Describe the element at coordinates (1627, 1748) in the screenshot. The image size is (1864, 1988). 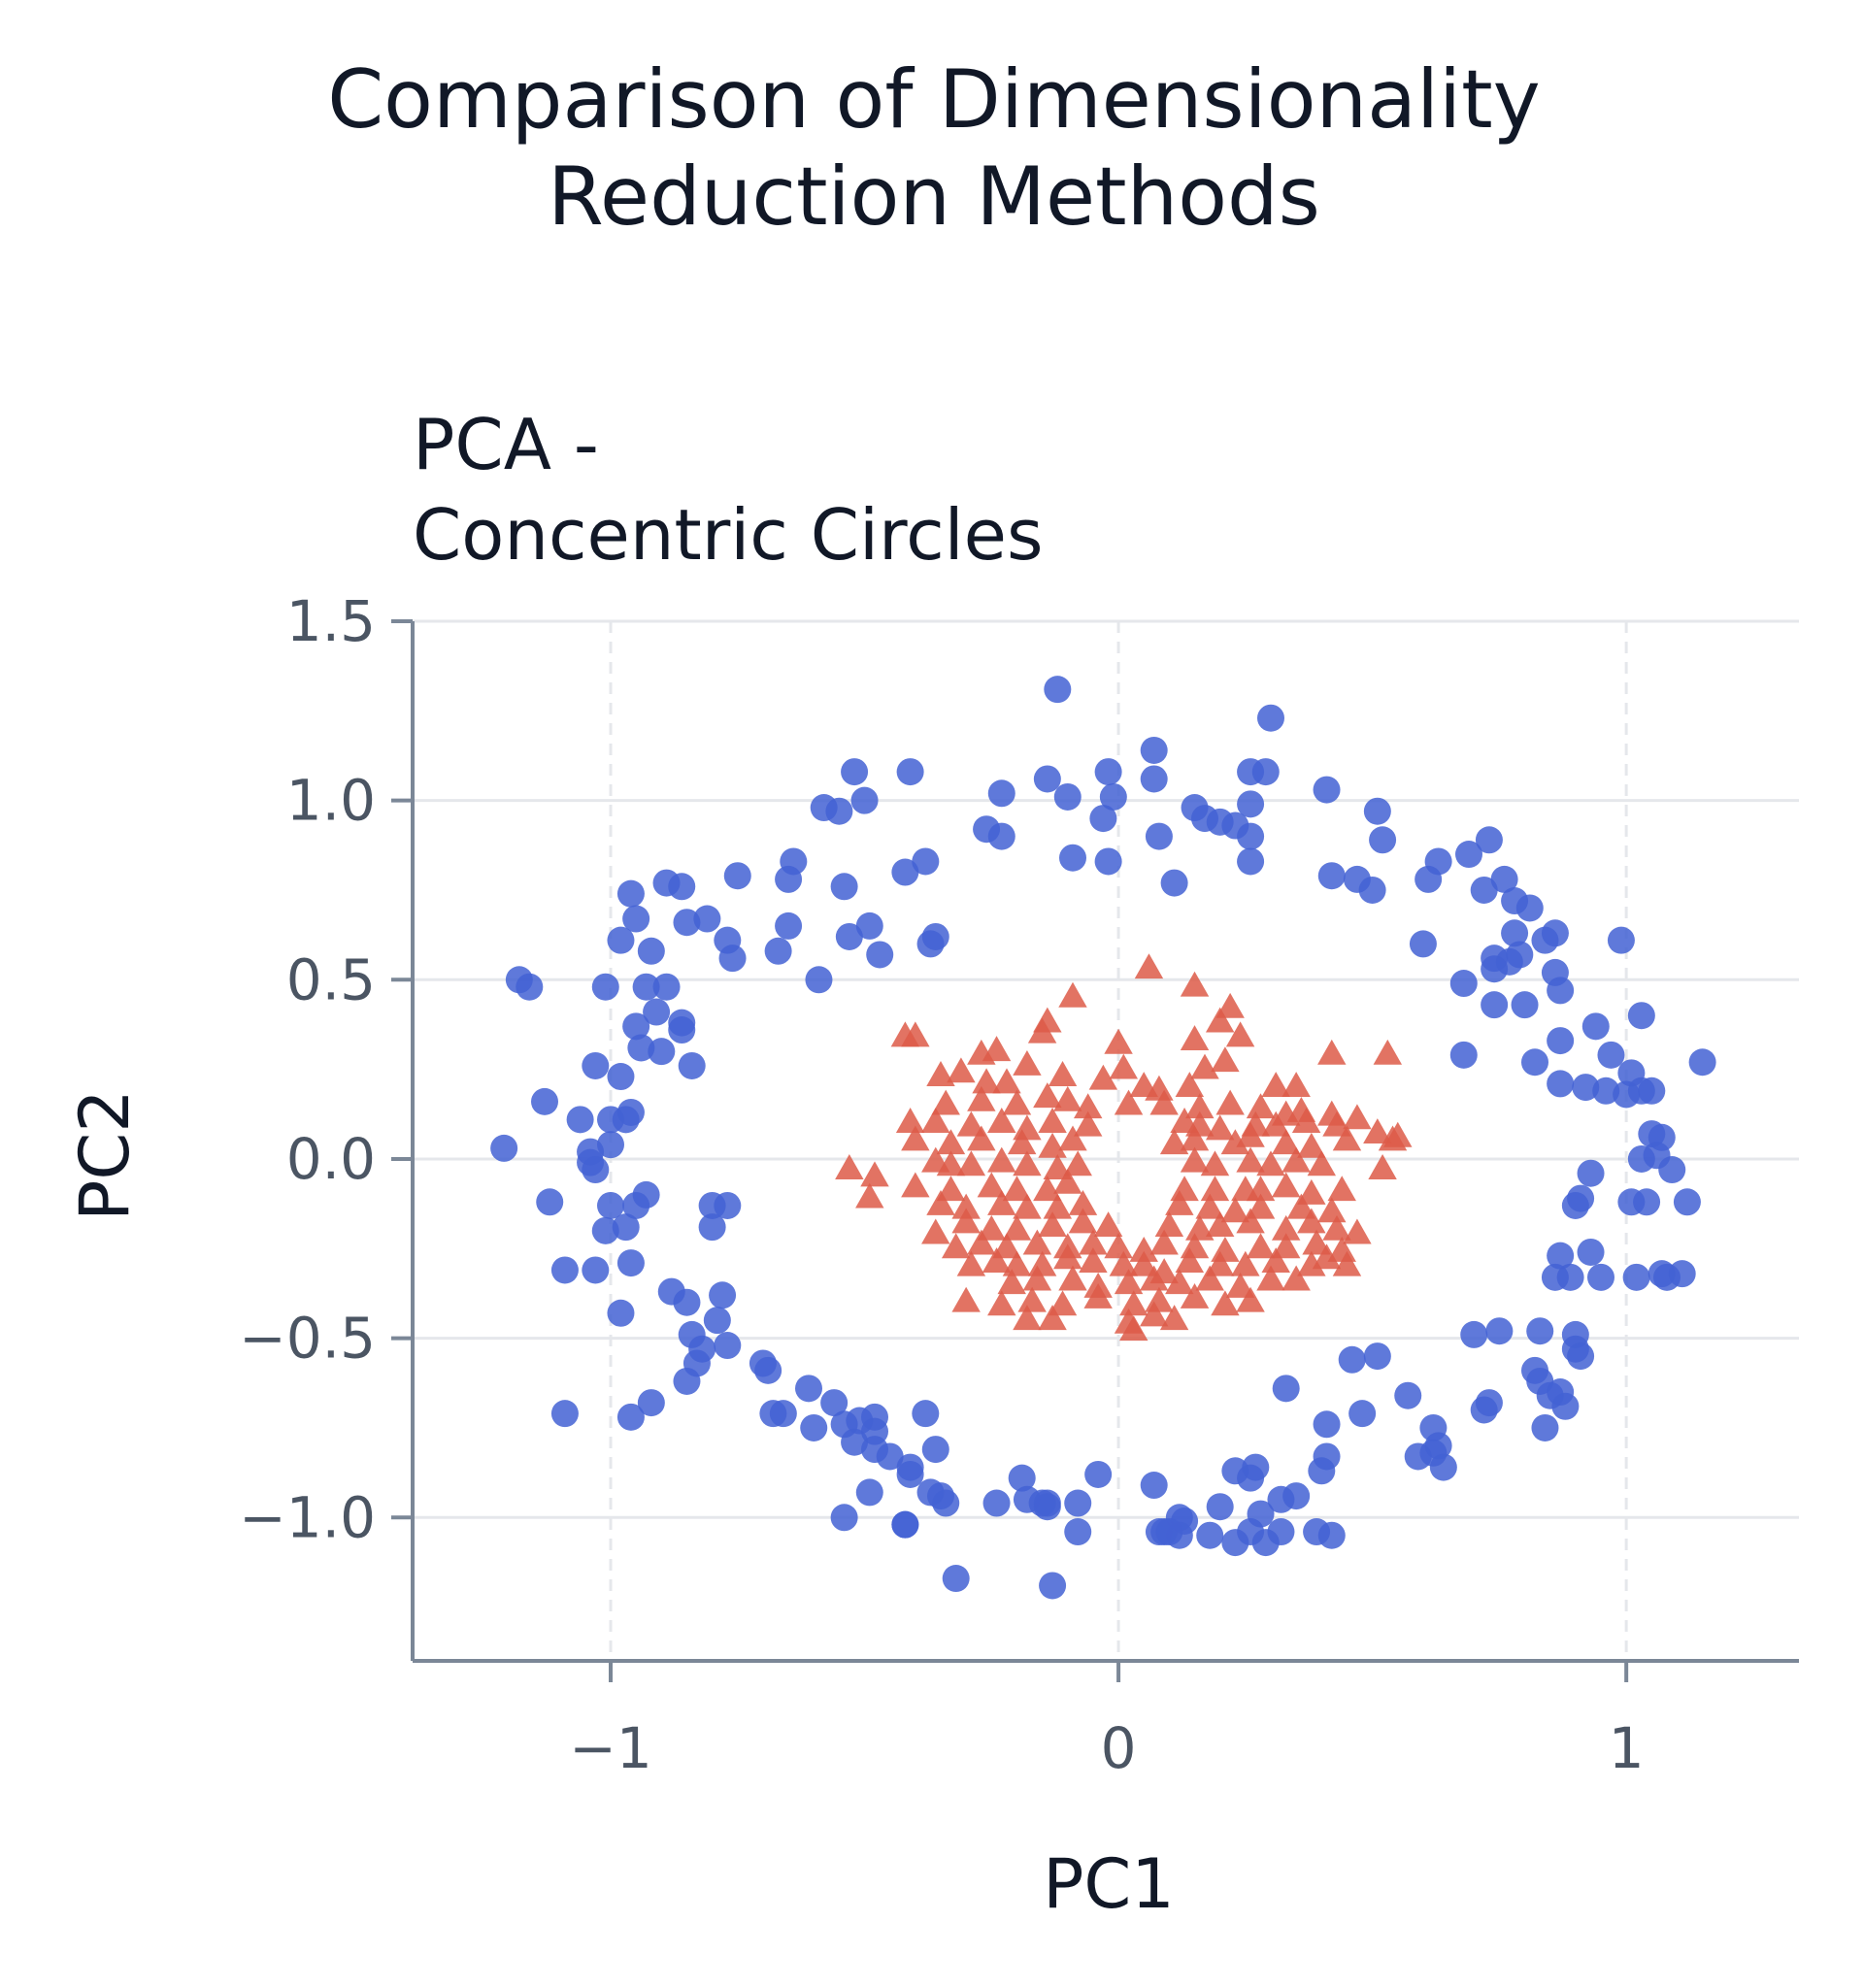
I see `x-tick-label: 1` at that location.